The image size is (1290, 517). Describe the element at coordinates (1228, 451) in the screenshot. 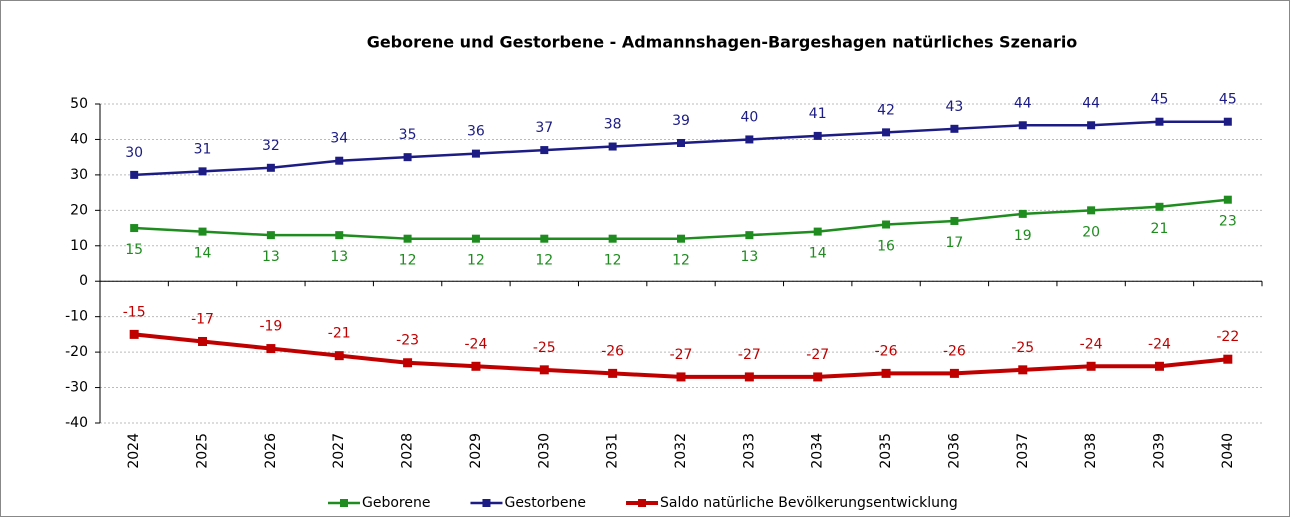

I see `x-tick-label: 2040` at that location.